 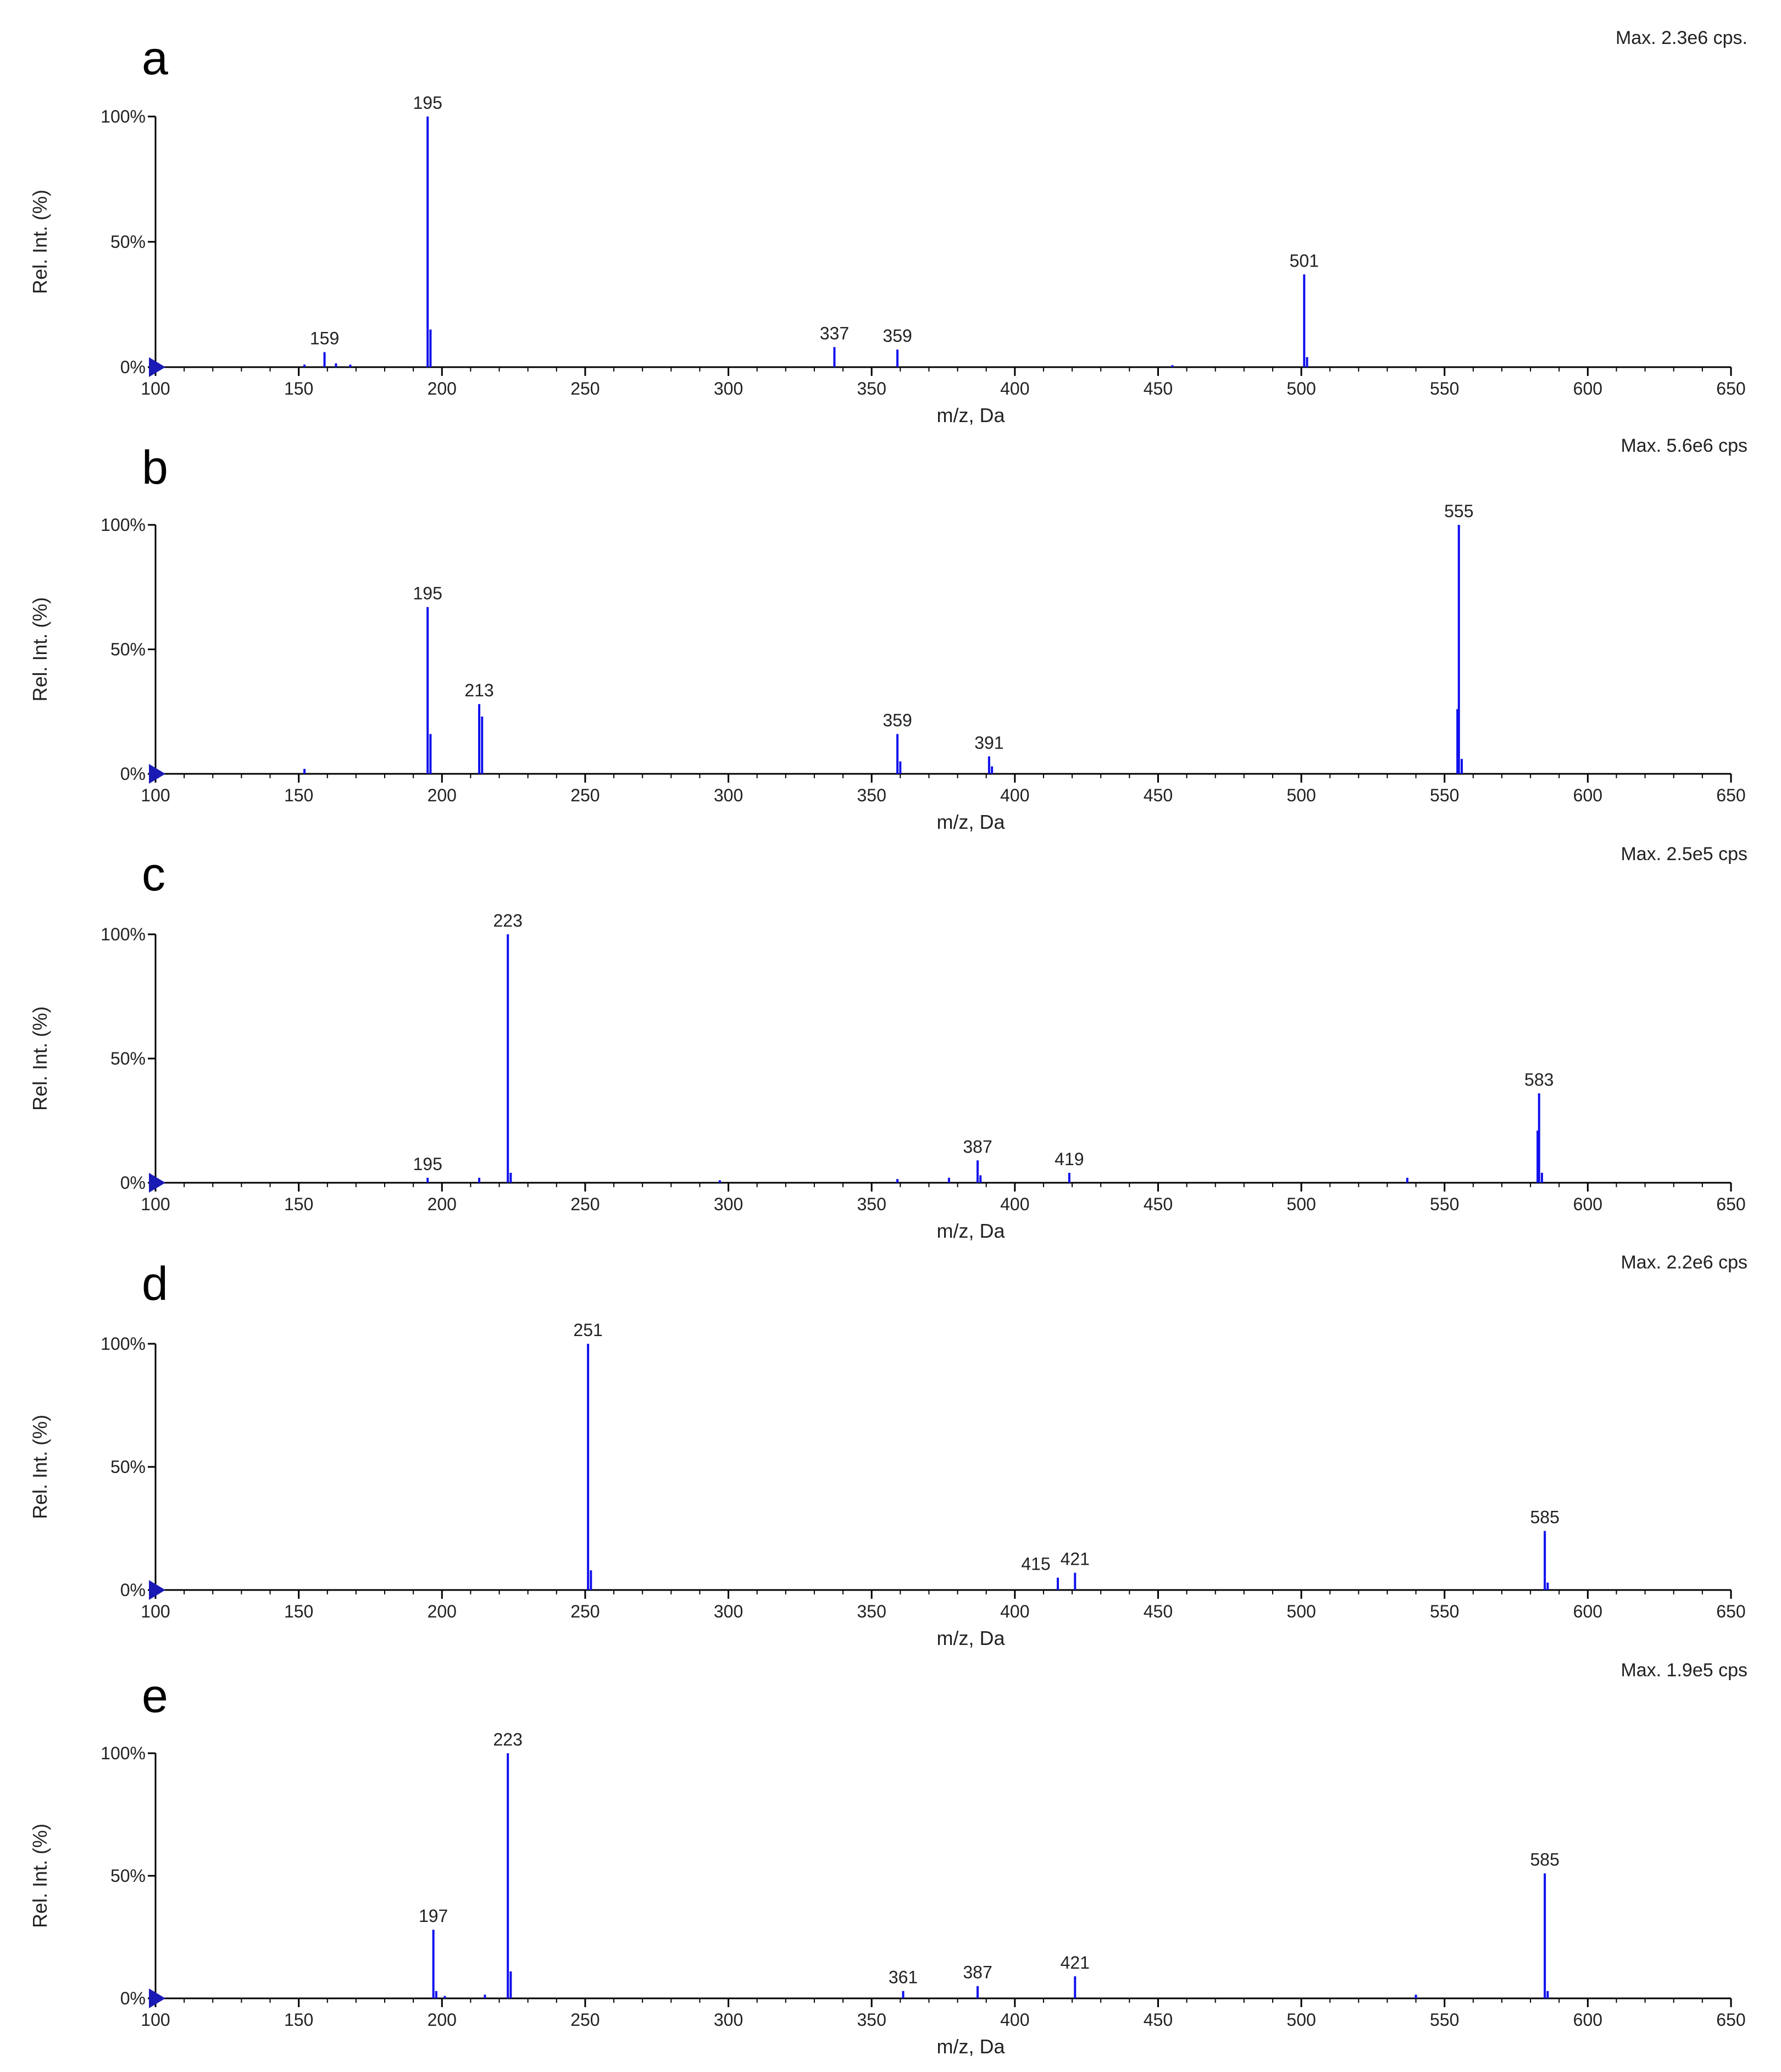 What do you see at coordinates (834, 334) in the screenshot?
I see `peak-label: 337` at bounding box center [834, 334].